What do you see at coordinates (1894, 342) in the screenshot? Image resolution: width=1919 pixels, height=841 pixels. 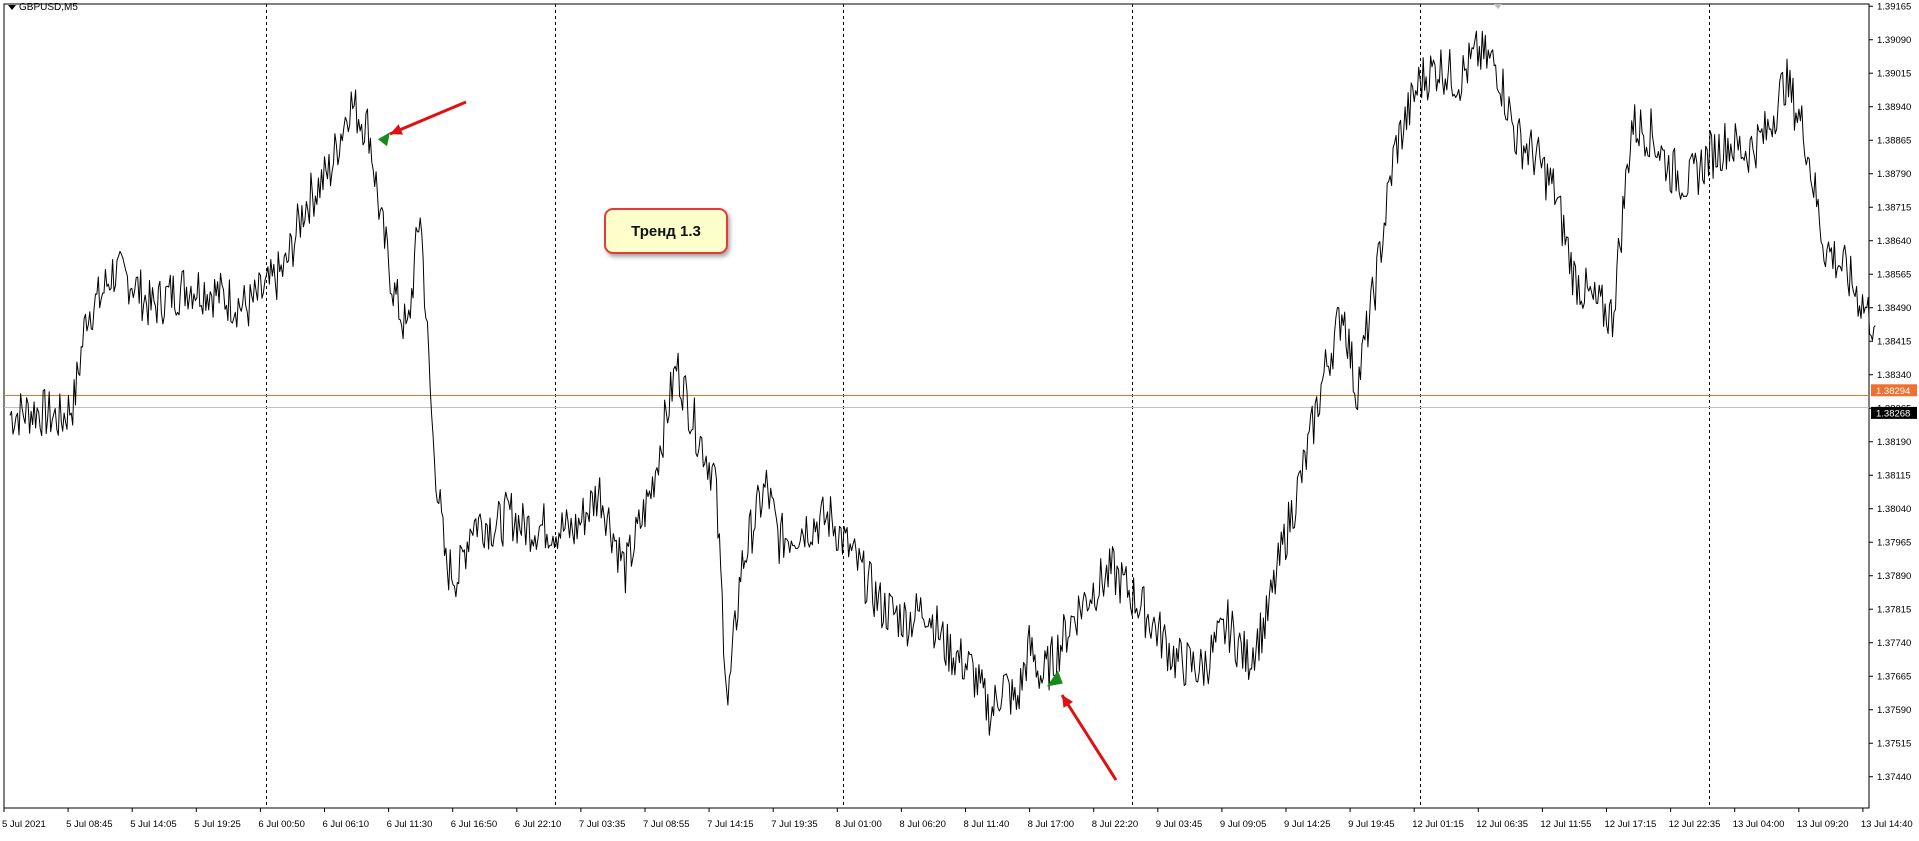 I see `y-tick-label: 1.38415` at bounding box center [1894, 342].